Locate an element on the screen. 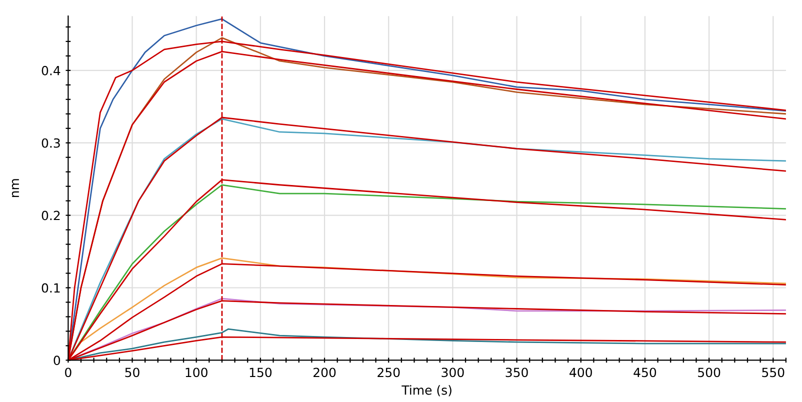  x-tick-label: 400 is located at coordinates (581, 373).